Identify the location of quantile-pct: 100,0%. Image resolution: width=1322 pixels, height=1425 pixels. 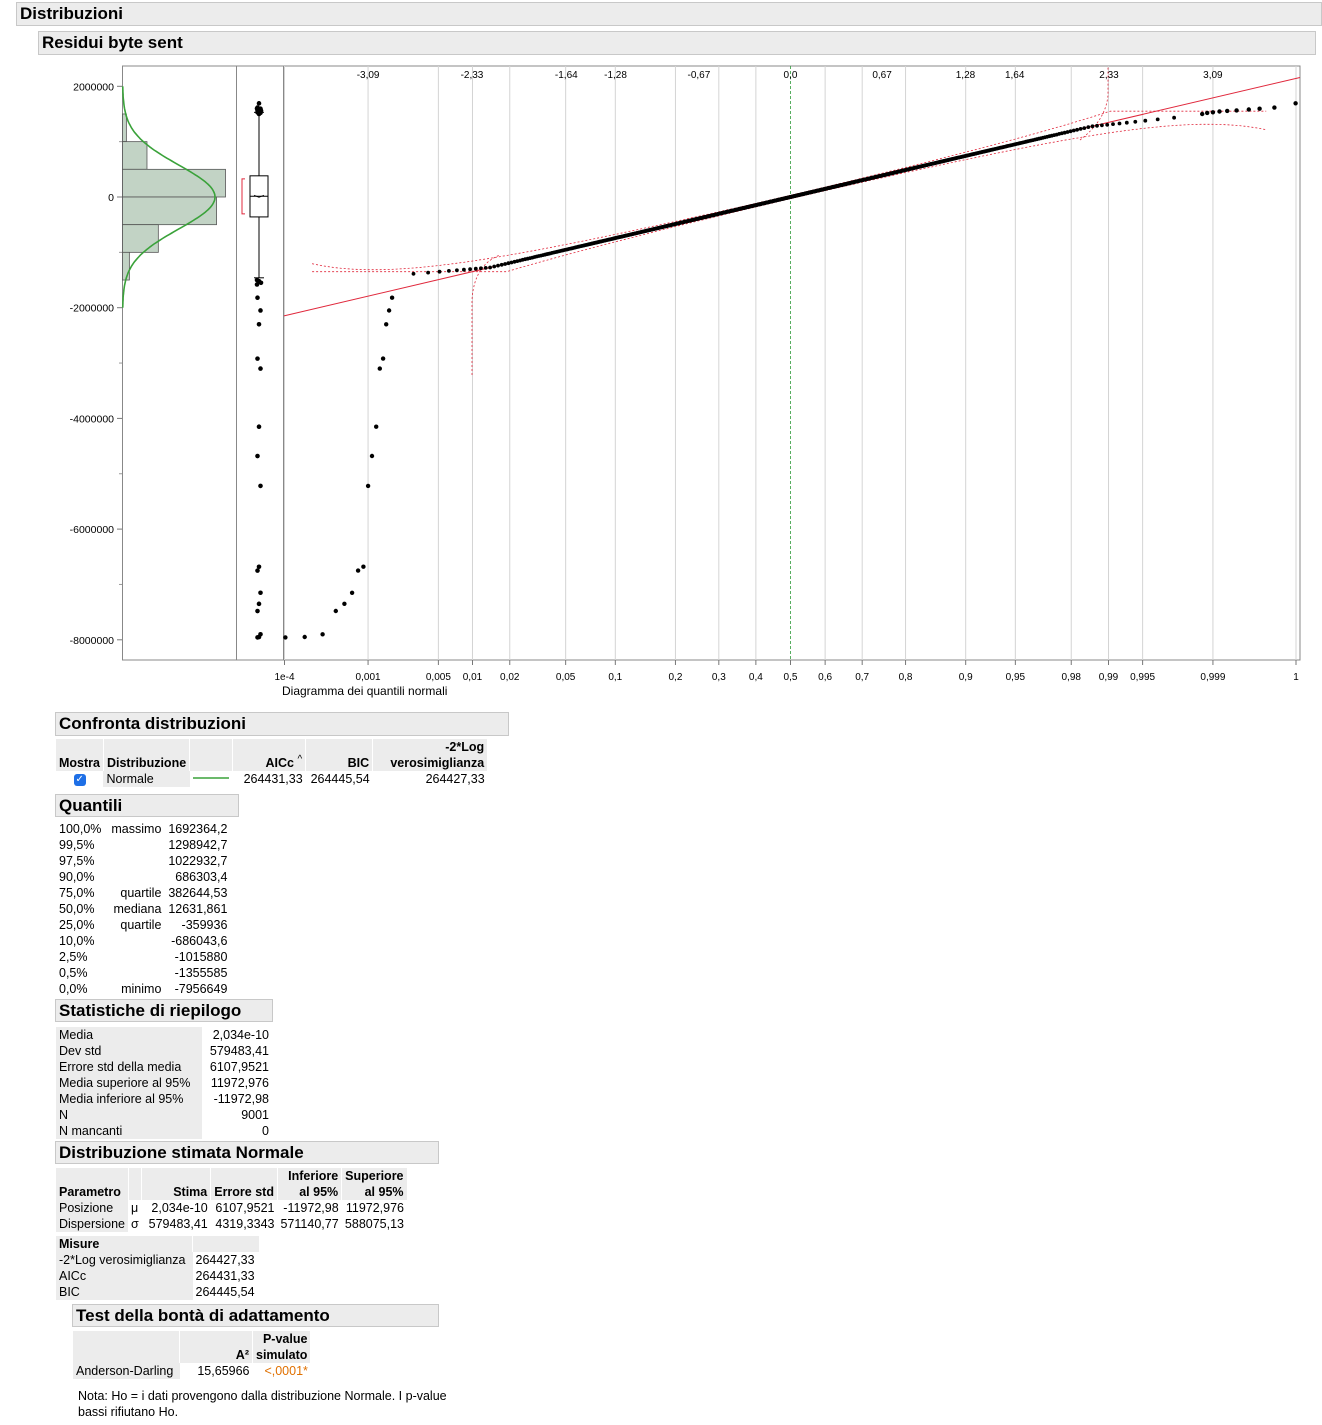
(80, 829).